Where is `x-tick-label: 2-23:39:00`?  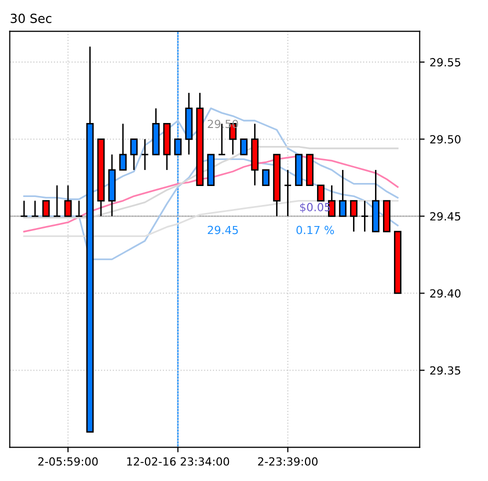 x-tick-label: 2-23:39:00 is located at coordinates (288, 461).